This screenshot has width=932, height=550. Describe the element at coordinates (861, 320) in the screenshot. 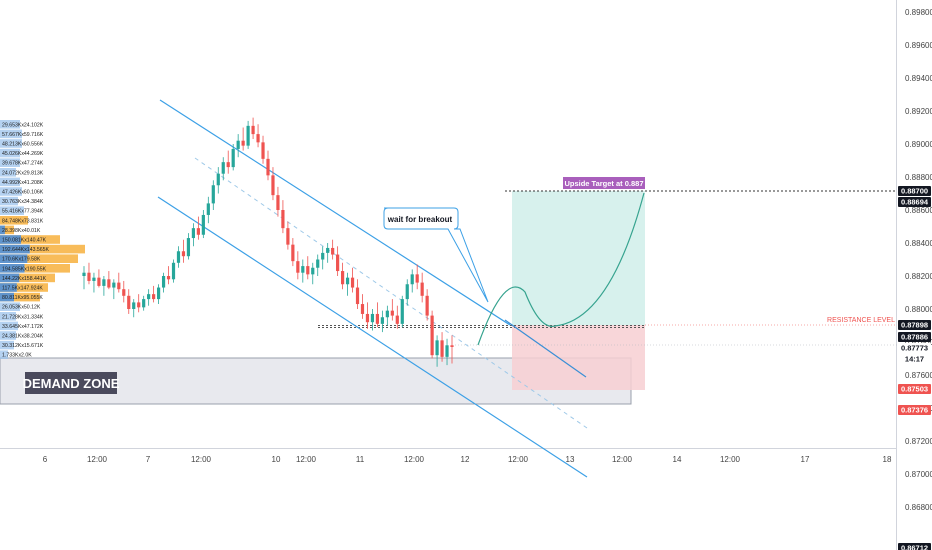

I see `resistance-label: RESISTANCE LEVEL` at that location.